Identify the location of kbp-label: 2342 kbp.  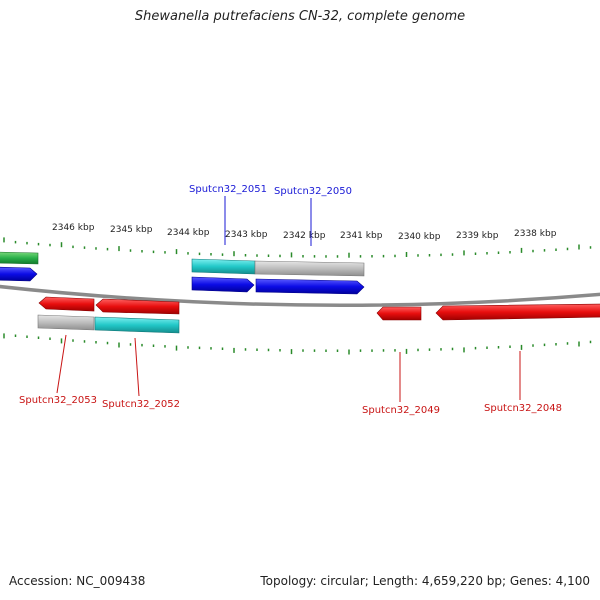
(304, 236).